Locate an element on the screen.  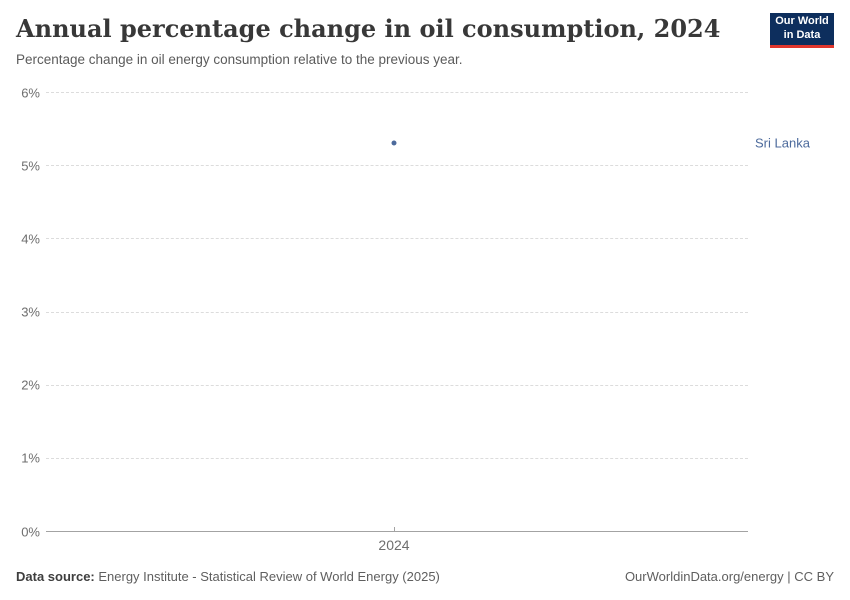
data-source-label: Data source: is located at coordinates (55, 576).